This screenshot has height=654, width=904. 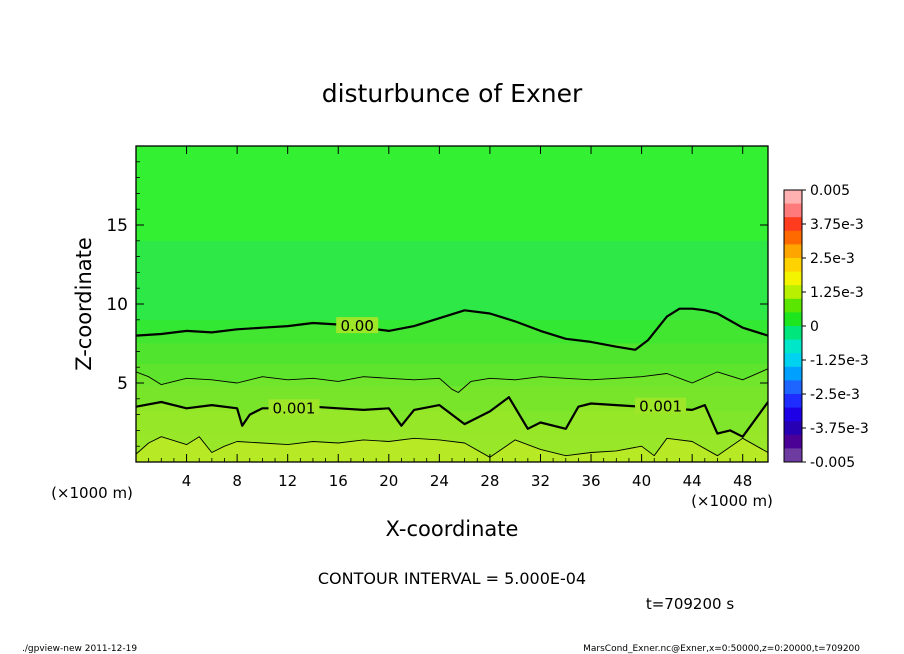 What do you see at coordinates (187, 481) in the screenshot?
I see `x-tick-label-0: 4` at bounding box center [187, 481].